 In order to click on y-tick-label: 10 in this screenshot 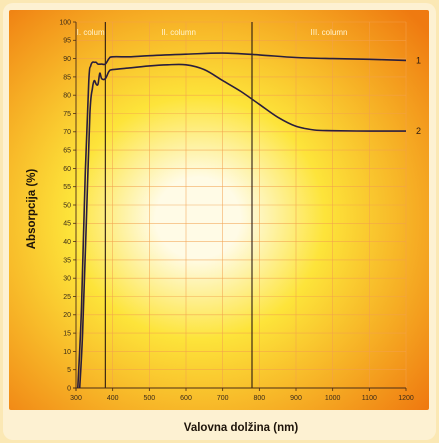, I will do `click(67, 352)`.